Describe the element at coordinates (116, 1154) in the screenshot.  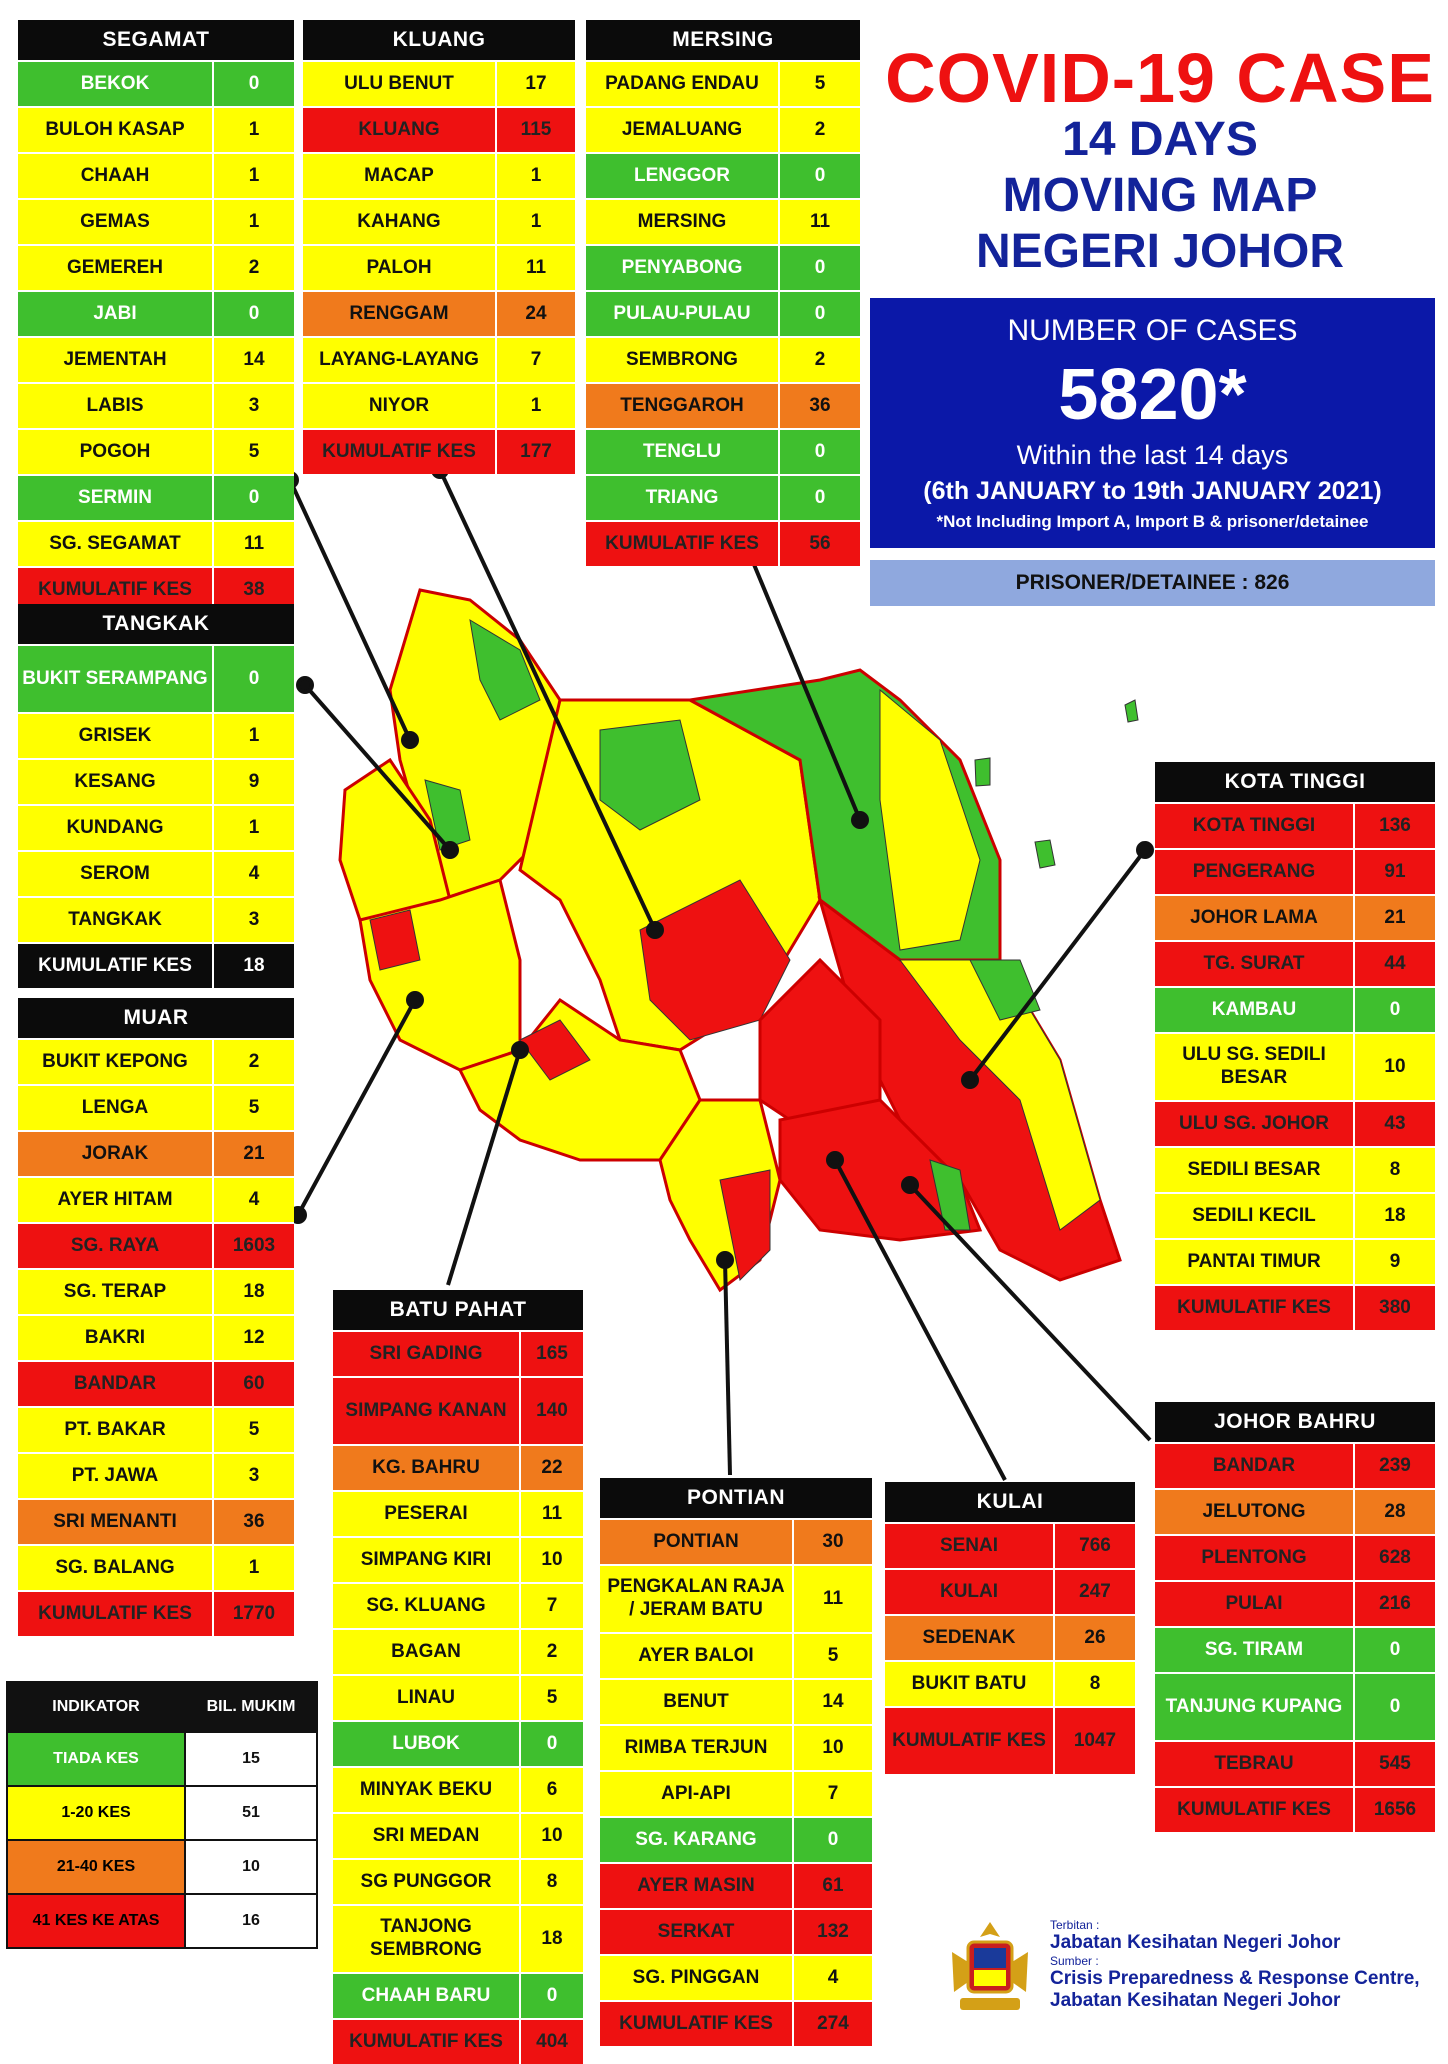
I see `mukim-name: JORAK` at that location.